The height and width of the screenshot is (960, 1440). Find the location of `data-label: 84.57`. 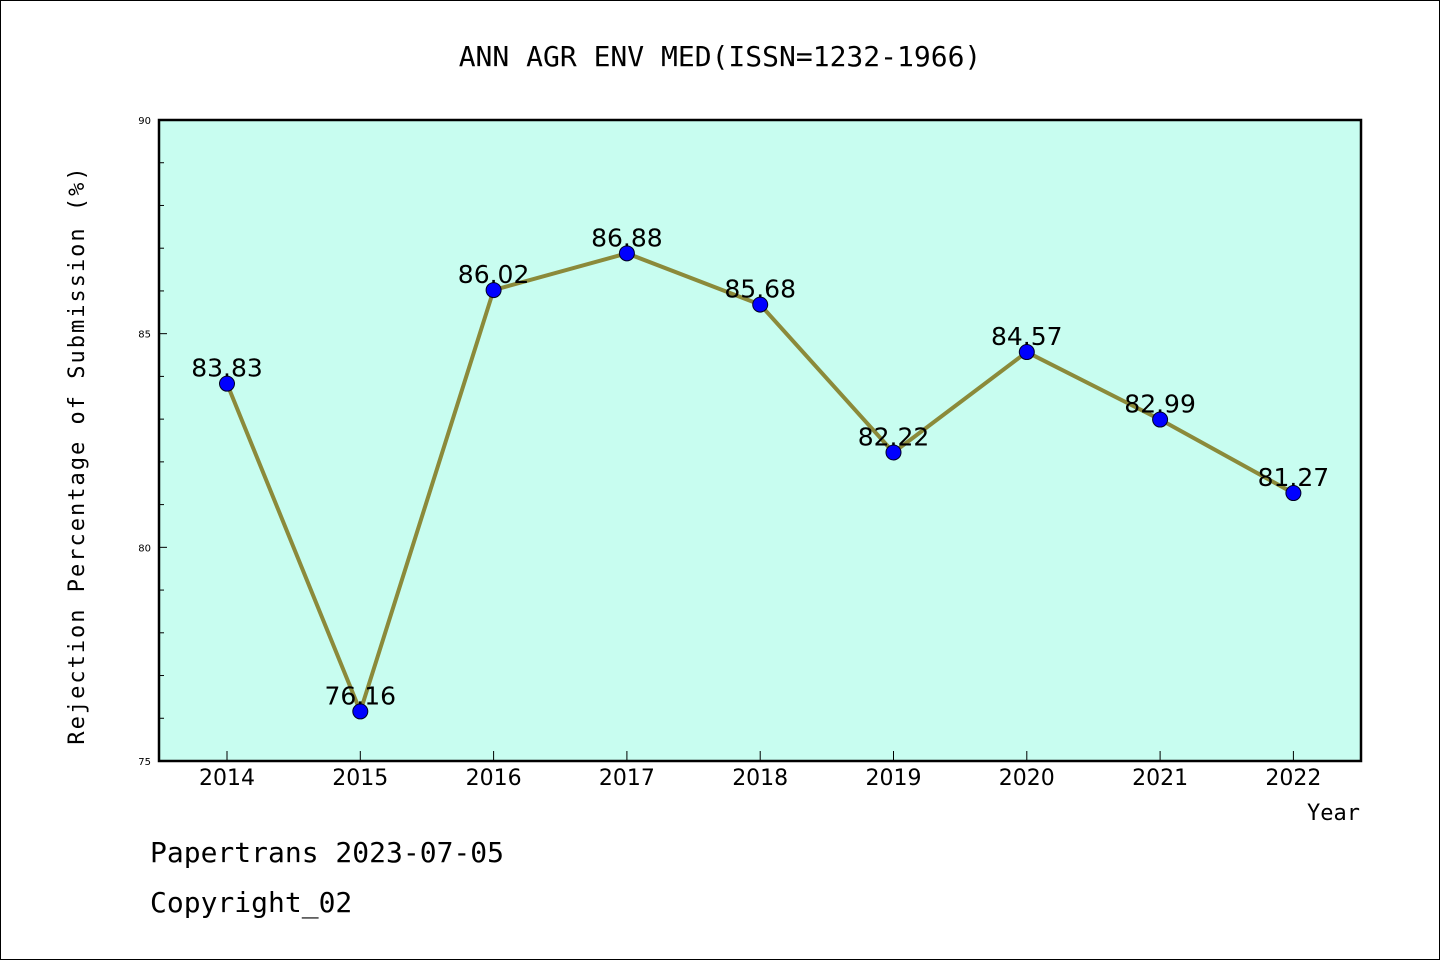

data-label: 84.57 is located at coordinates (1027, 336).